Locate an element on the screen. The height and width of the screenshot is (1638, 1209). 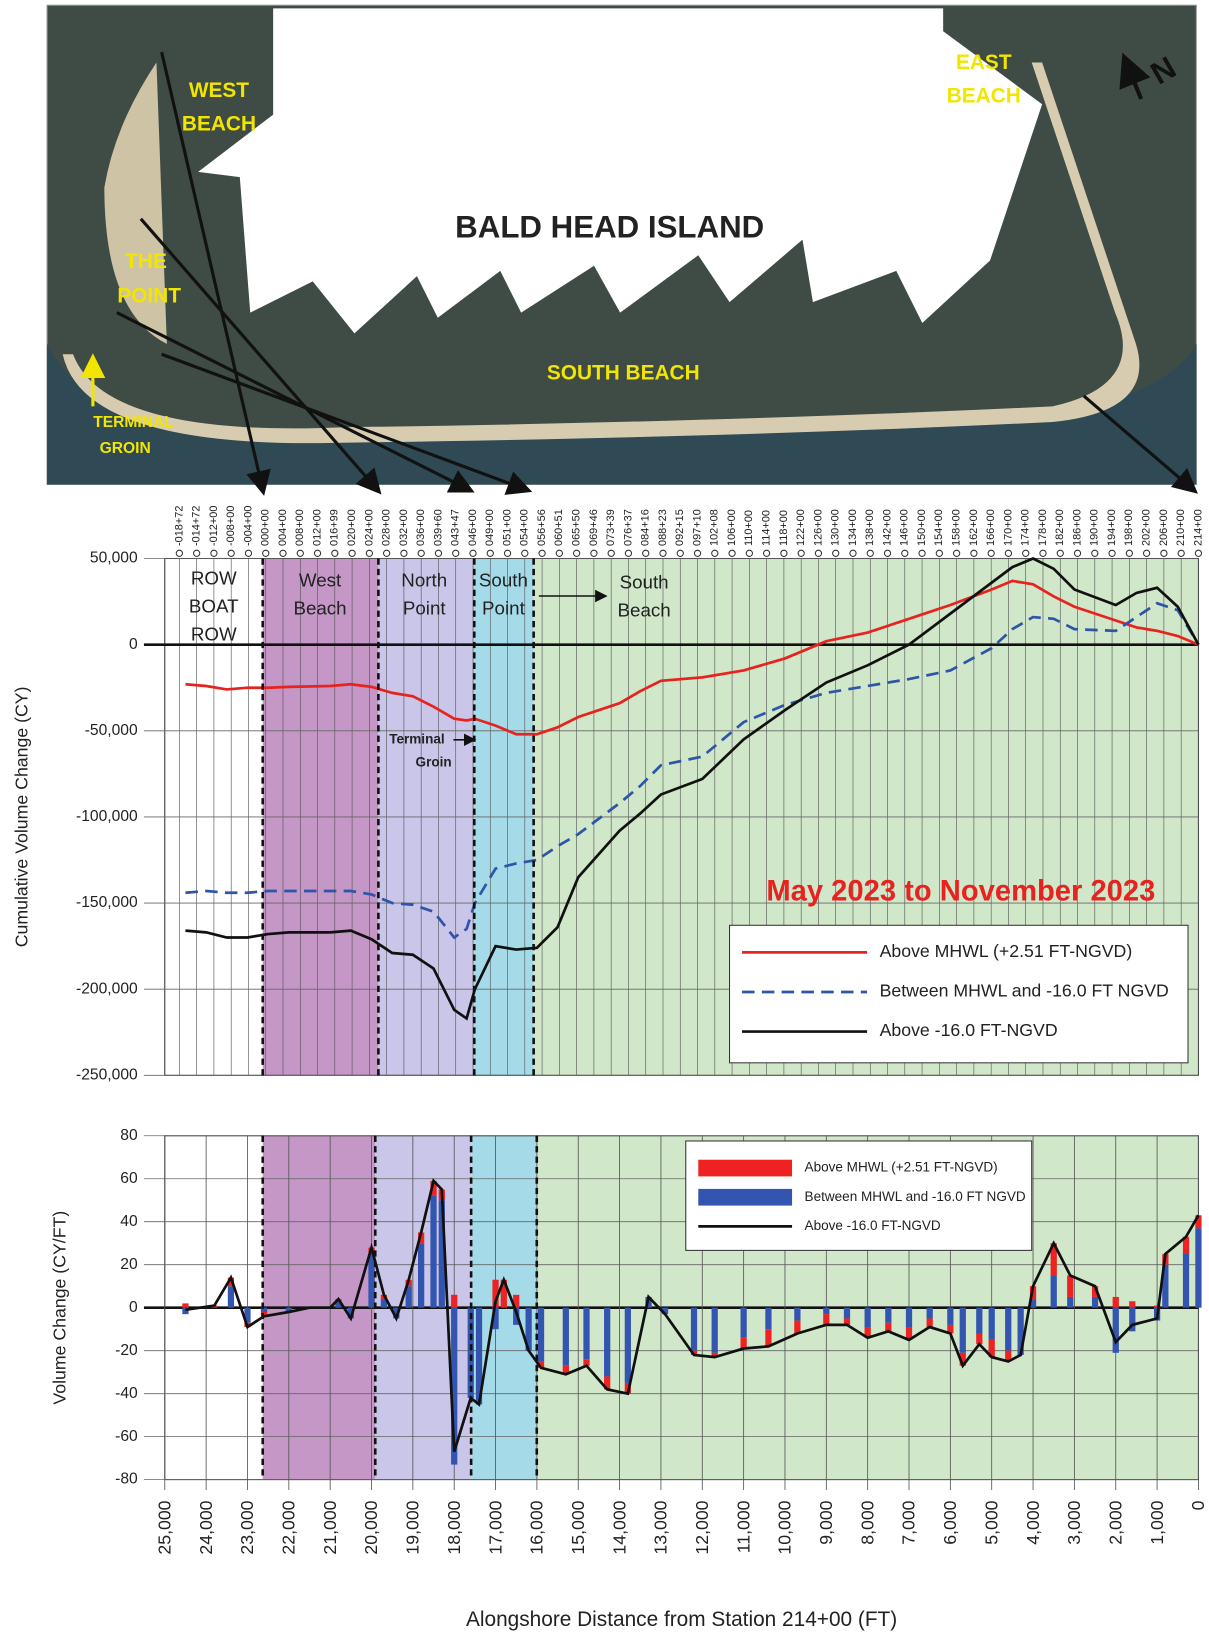
map-label: THE is located at coordinates (146, 261).